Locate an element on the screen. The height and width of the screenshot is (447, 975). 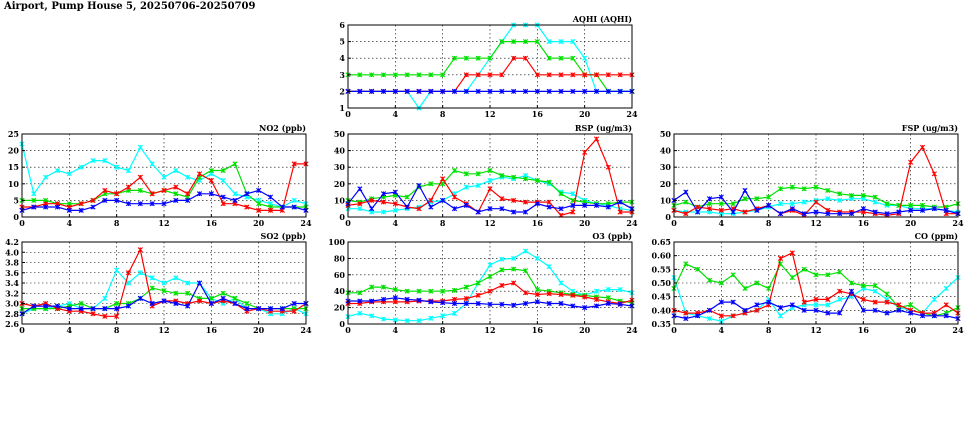
x-tick-label: 24 is located at coordinates (632, 330).